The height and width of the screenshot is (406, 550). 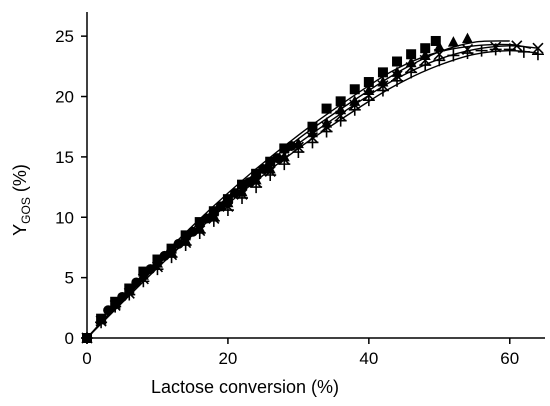 I want to click on y-tick-label-15: 15, so click(x=64, y=157).